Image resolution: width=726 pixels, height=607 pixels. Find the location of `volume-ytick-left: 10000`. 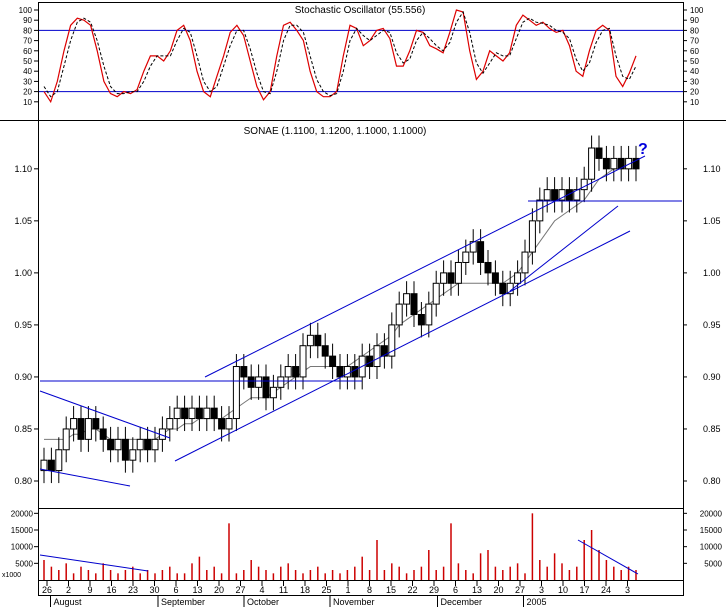

volume-ytick-left: 10000 is located at coordinates (22, 547).